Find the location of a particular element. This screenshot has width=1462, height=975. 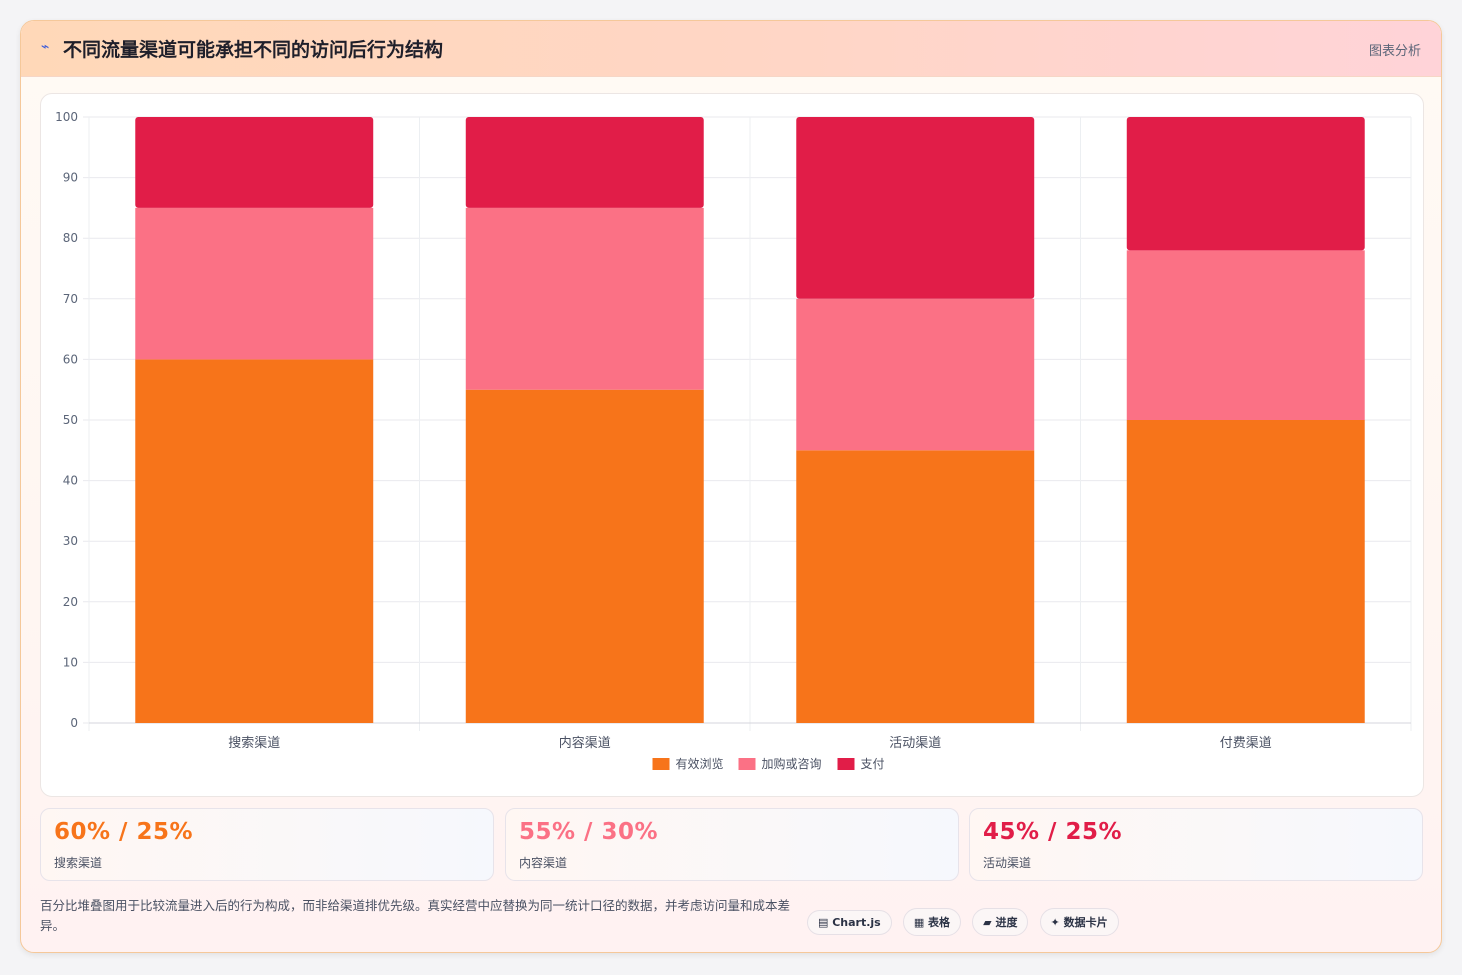

x-tick-label: 活动渠道 is located at coordinates (915, 743).